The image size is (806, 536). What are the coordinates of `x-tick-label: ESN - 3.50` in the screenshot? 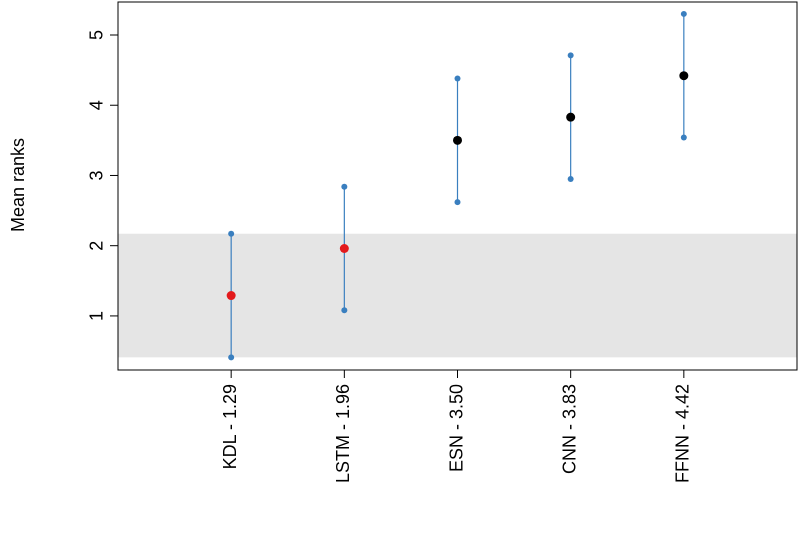 It's located at (456, 428).